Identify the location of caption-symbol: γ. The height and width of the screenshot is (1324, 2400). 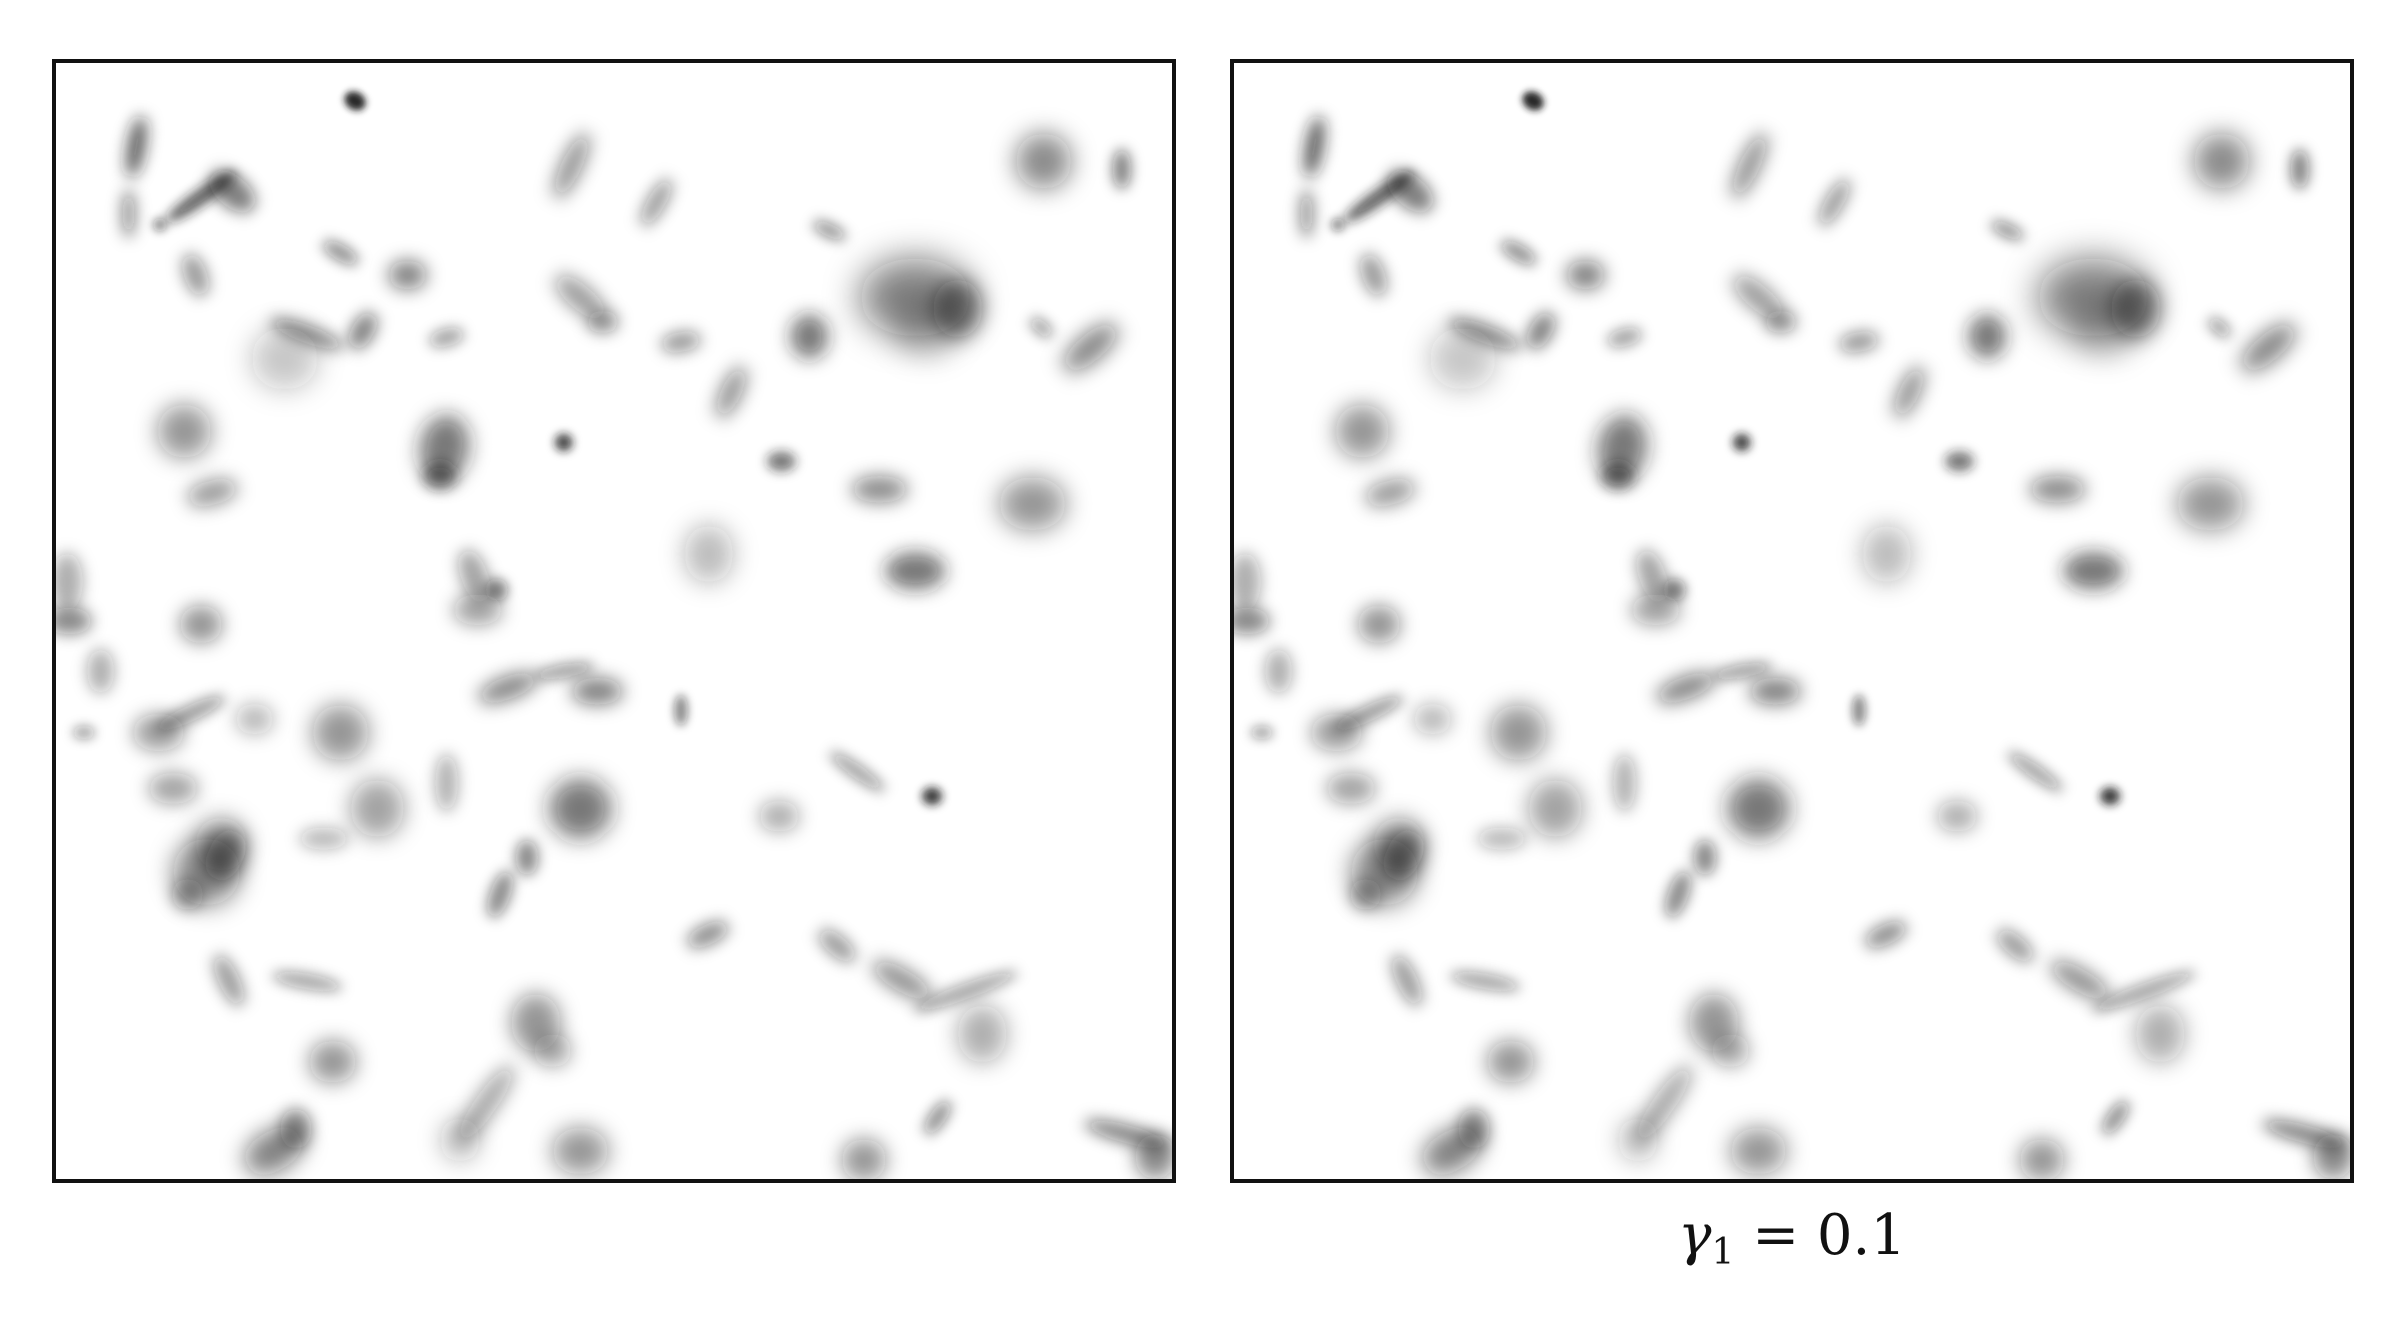
(1695, 1235).